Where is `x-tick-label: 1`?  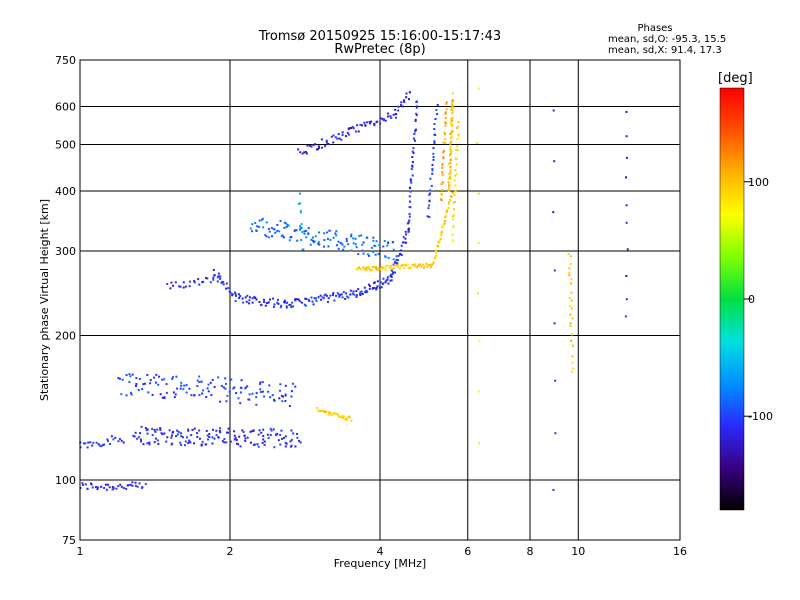 x-tick-label: 1 is located at coordinates (80, 551).